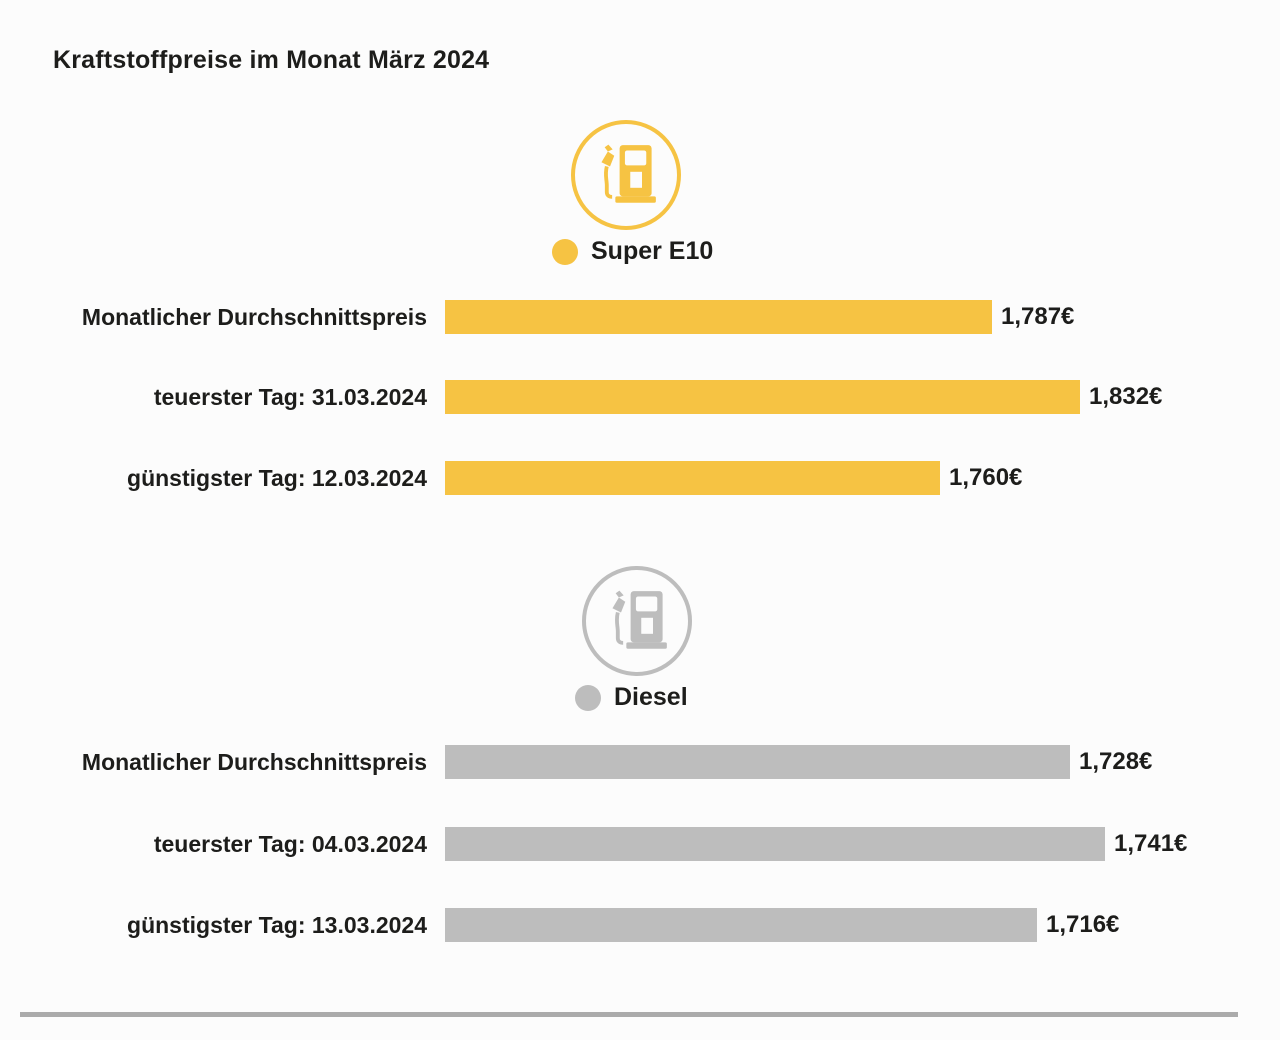 This screenshot has width=1280, height=1040. What do you see at coordinates (652, 251) in the screenshot?
I see `legend-label-super-e10: Super E10` at bounding box center [652, 251].